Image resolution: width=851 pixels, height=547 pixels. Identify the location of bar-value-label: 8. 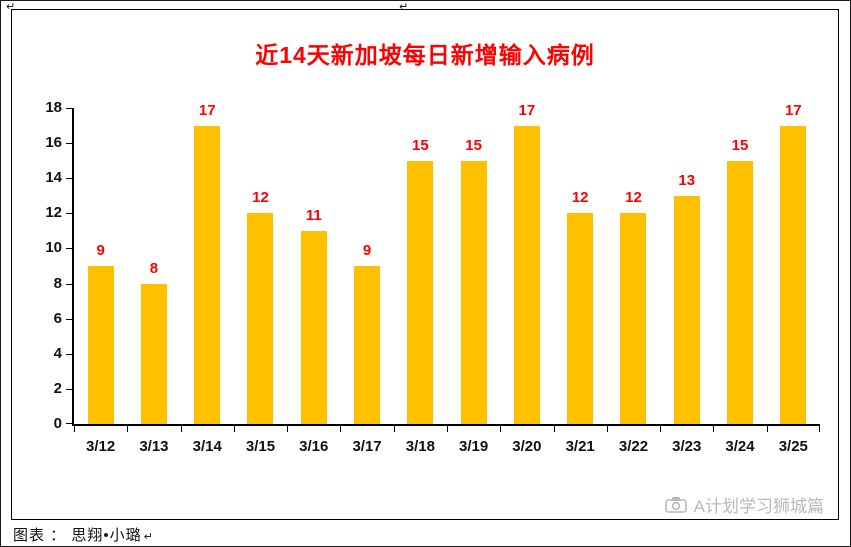
(154, 268).